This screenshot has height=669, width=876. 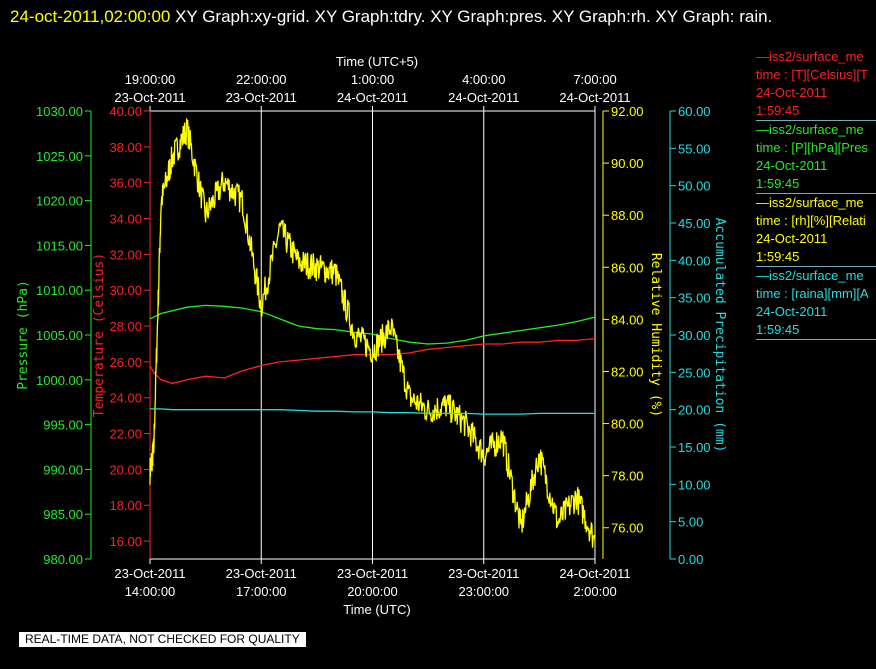 What do you see at coordinates (63, 514) in the screenshot?
I see `pressure-tick-label: 985.00` at bounding box center [63, 514].